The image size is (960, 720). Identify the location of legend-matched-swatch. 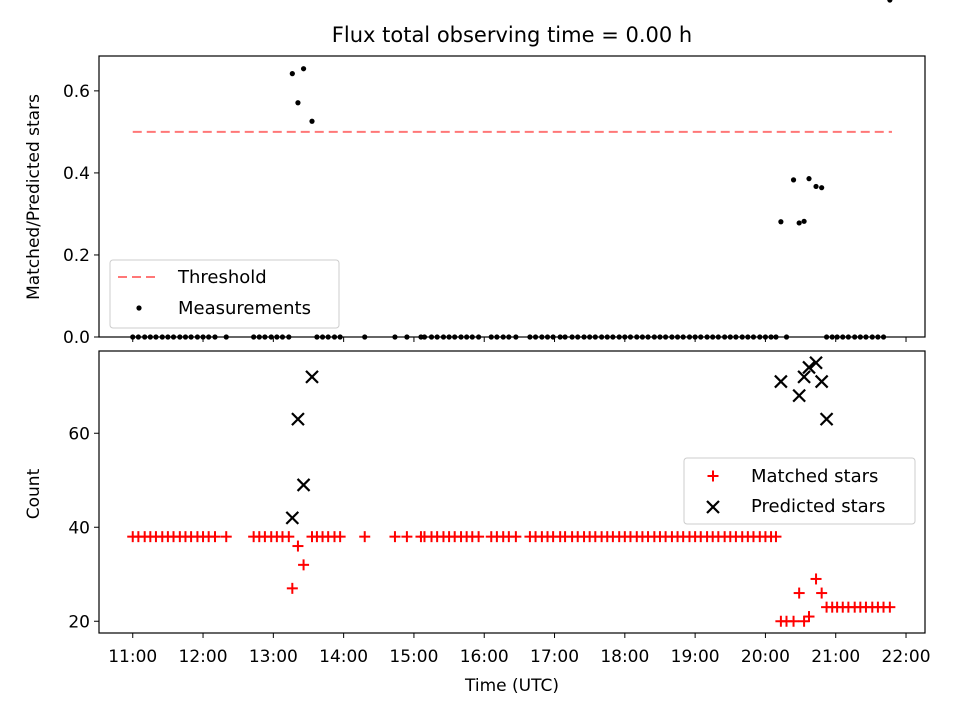
(713, 476).